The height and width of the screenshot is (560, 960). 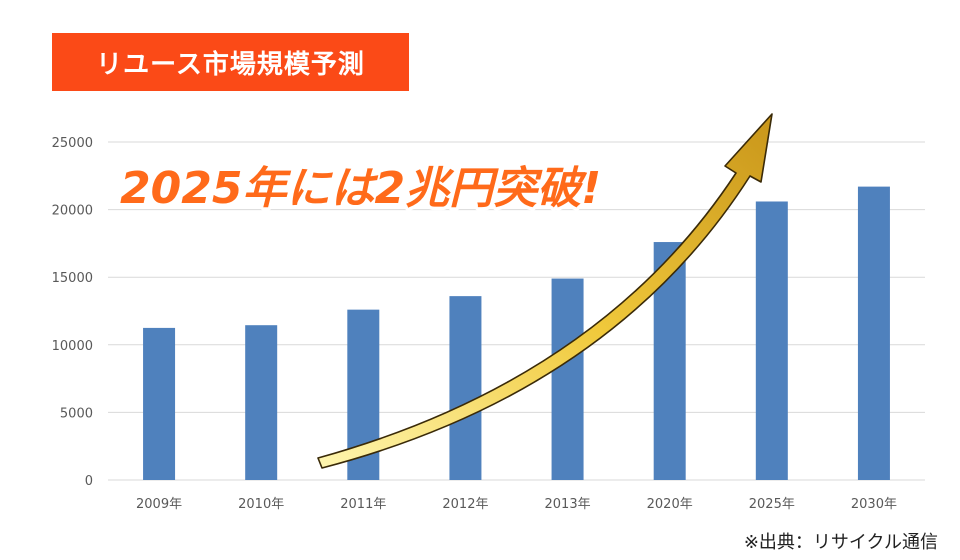 I want to click on y-tick-label: 20000, so click(x=72, y=211).